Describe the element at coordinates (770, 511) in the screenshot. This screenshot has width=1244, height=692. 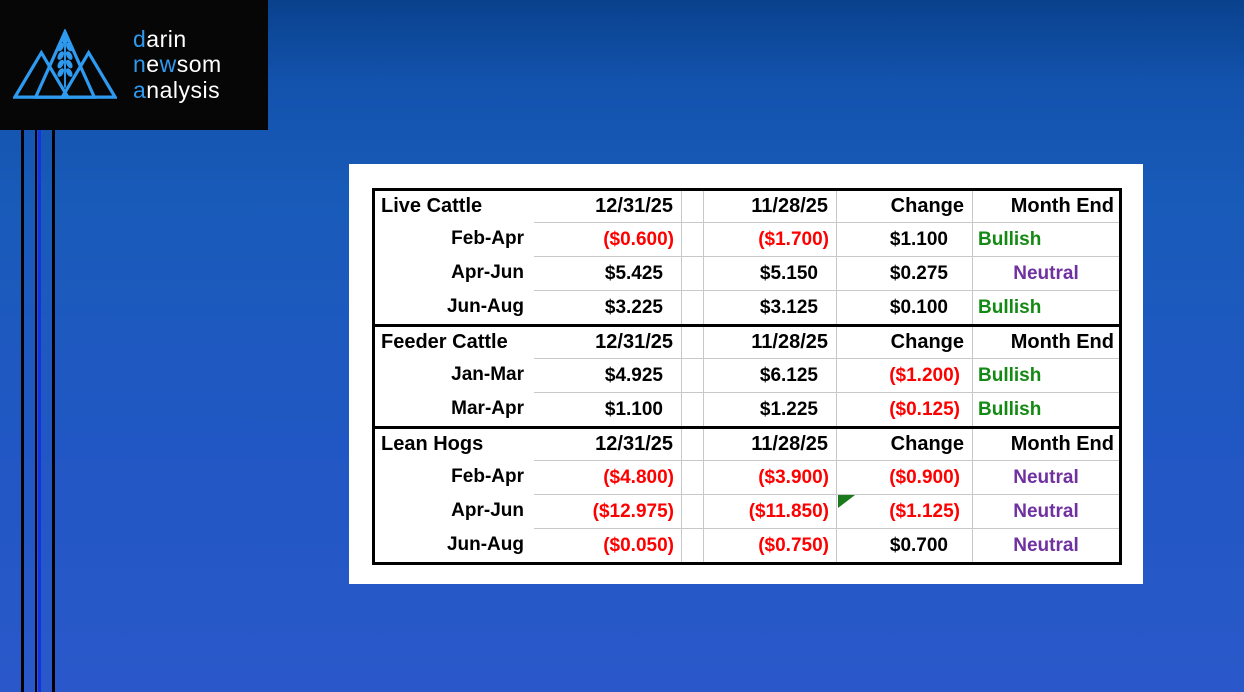
I see `value-cell: ($11.850)` at that location.